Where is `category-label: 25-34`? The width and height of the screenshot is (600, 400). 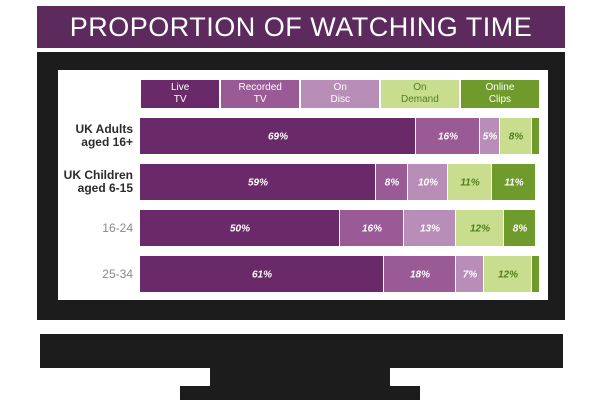 category-label: 25-34 is located at coordinates (117, 273).